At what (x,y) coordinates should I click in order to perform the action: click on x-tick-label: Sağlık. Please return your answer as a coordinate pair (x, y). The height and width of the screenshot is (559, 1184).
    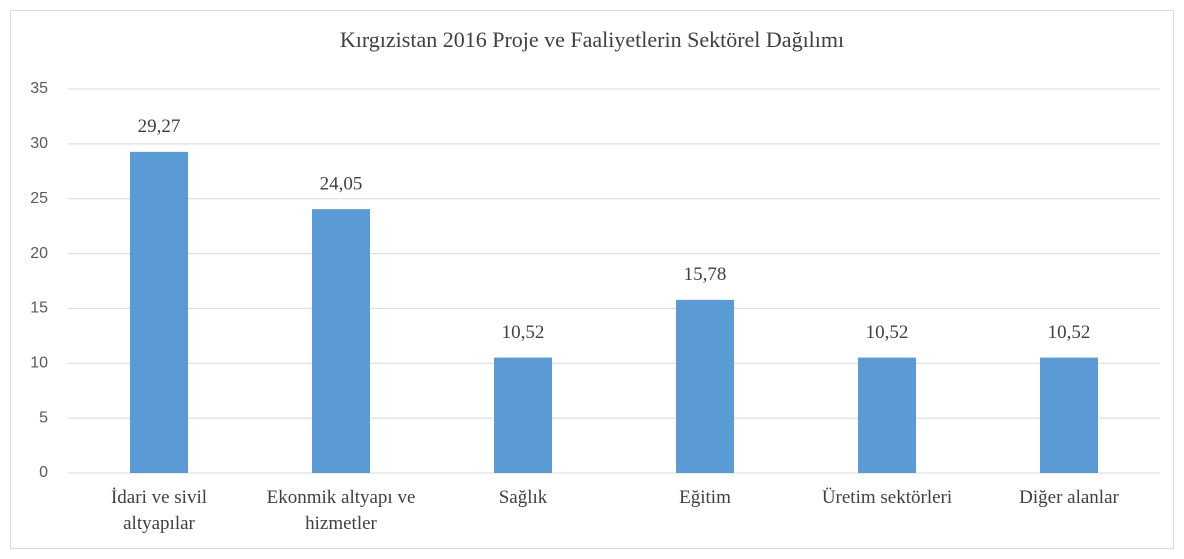
    Looking at the image, I should click on (523, 497).